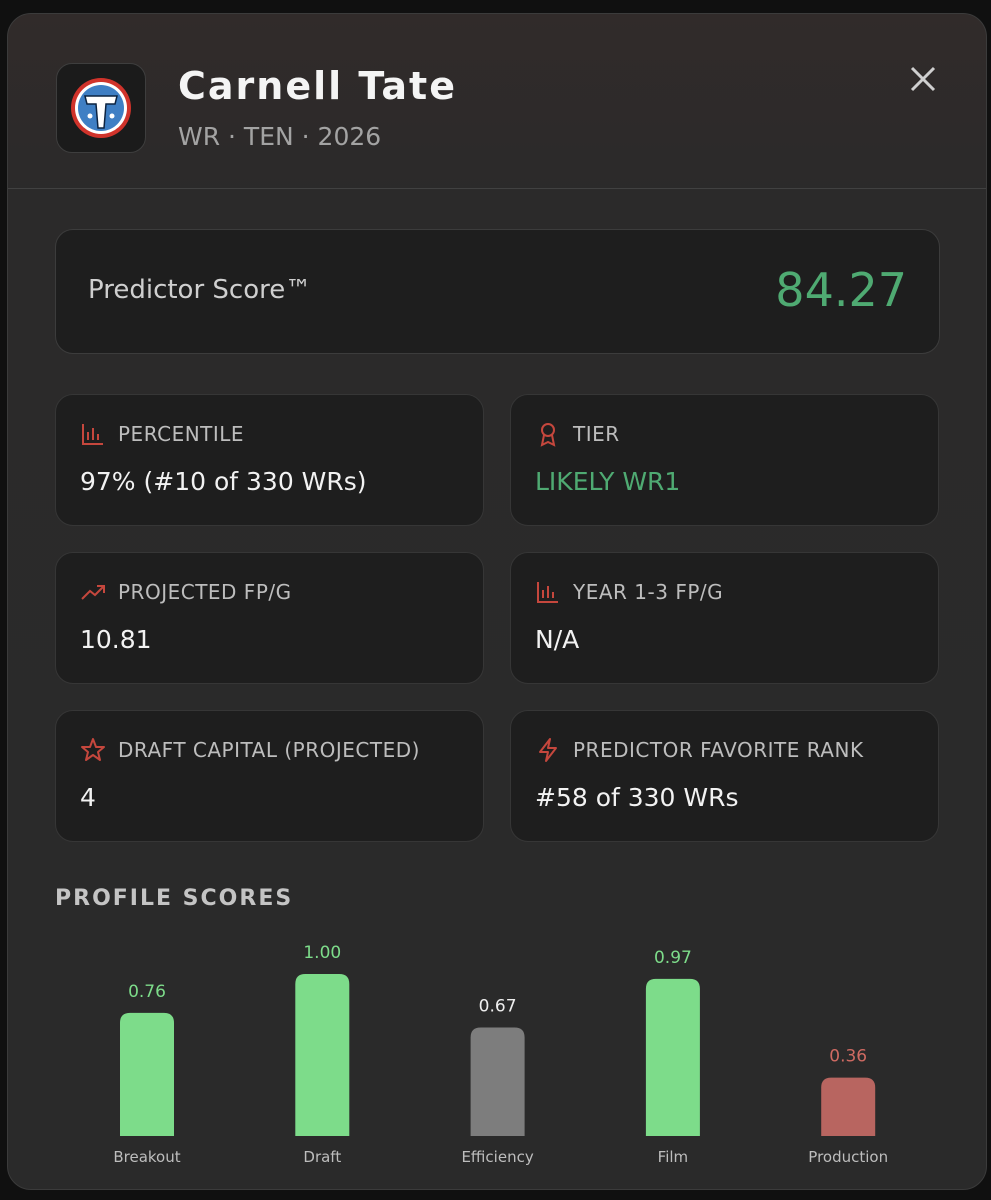  What do you see at coordinates (673, 1157) in the screenshot?
I see `x-tick-label: Film` at bounding box center [673, 1157].